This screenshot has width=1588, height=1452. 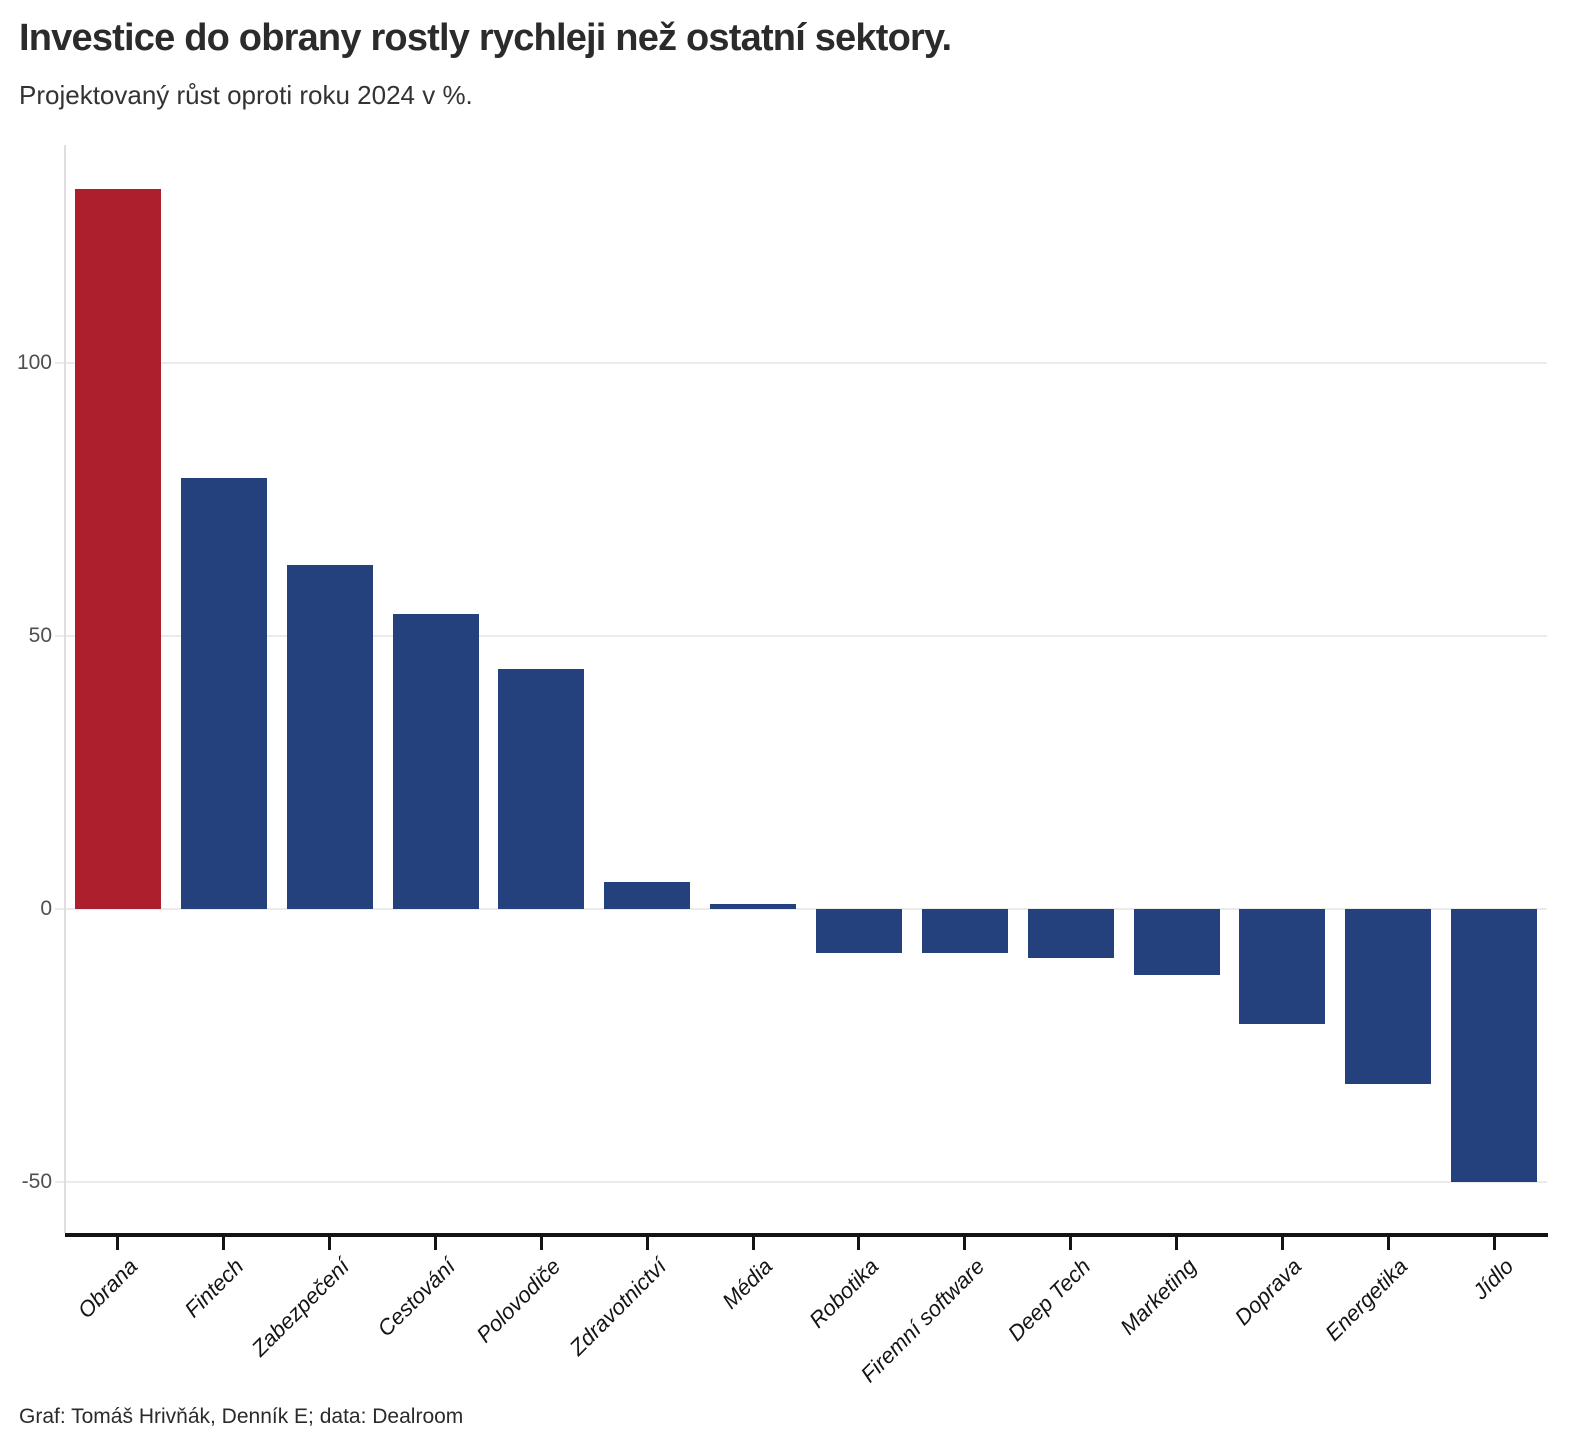 I want to click on bar-marketing, so click(x=1176, y=942).